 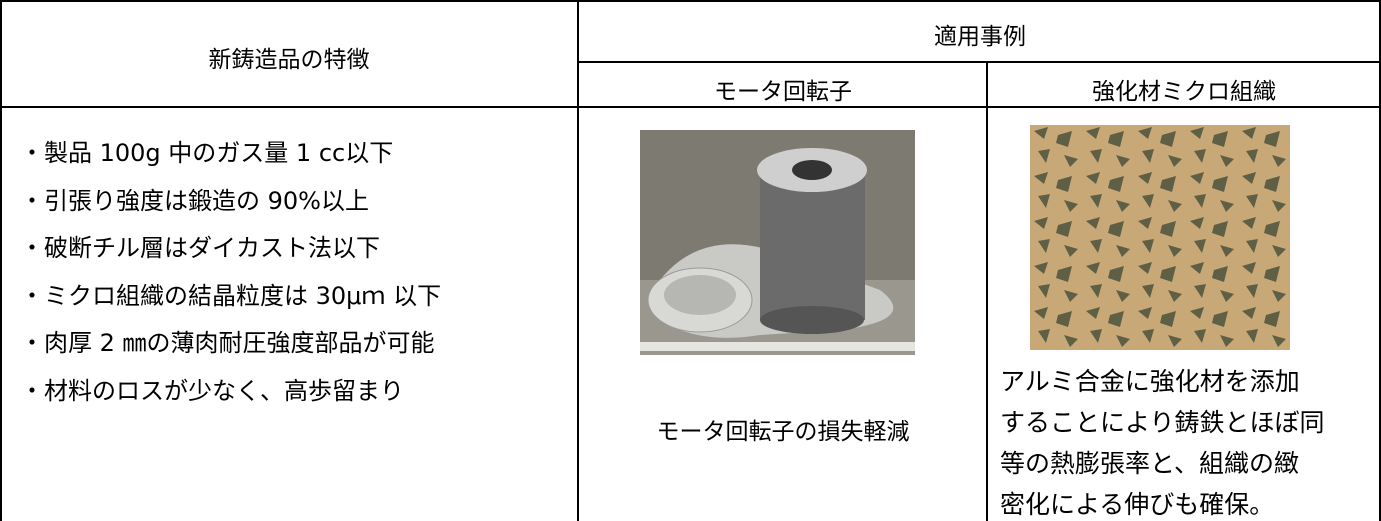 I want to click on caption-line: することにより鋳鉄とほぼ同, so click(x=1162, y=422).